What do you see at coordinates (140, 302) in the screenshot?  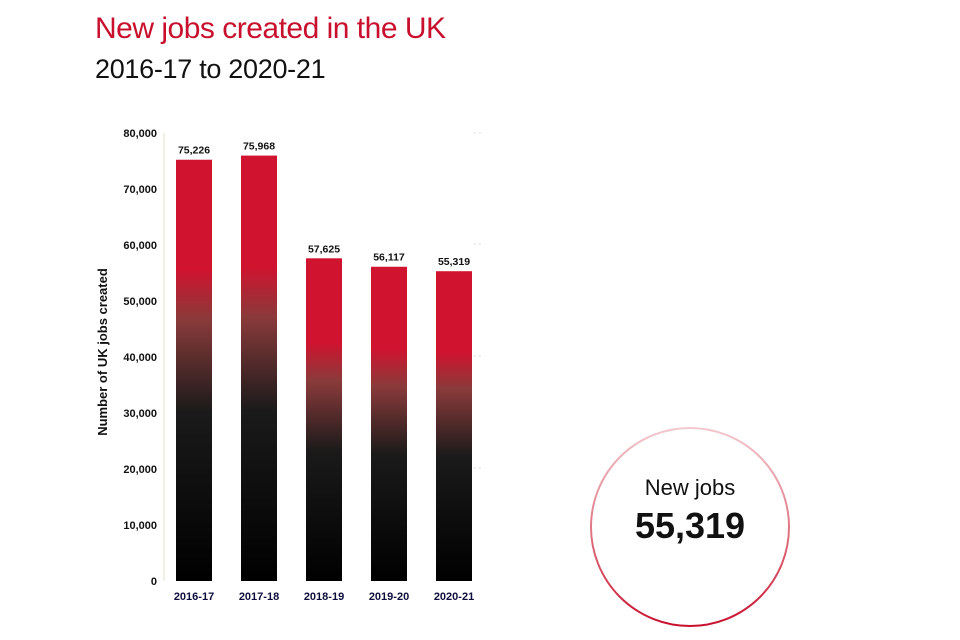 I see `y-tick-label: 50,000` at bounding box center [140, 302].